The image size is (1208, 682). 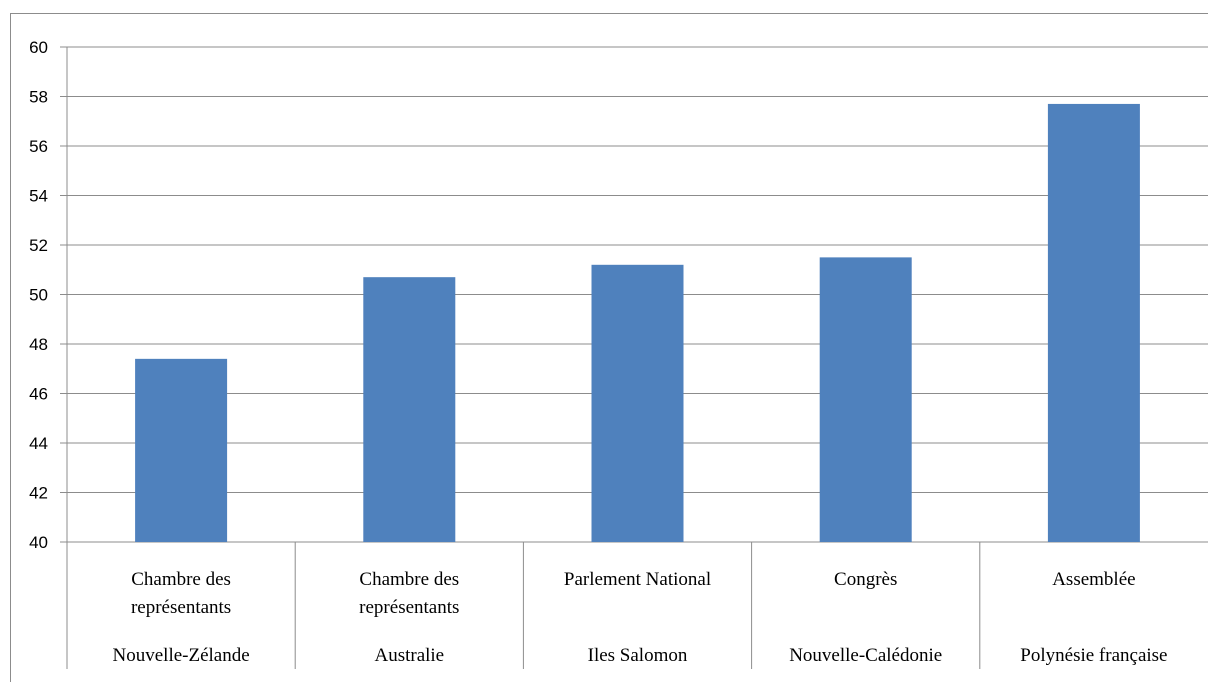 What do you see at coordinates (638, 655) in the screenshot?
I see `category-country-label: Iles Salomon` at bounding box center [638, 655].